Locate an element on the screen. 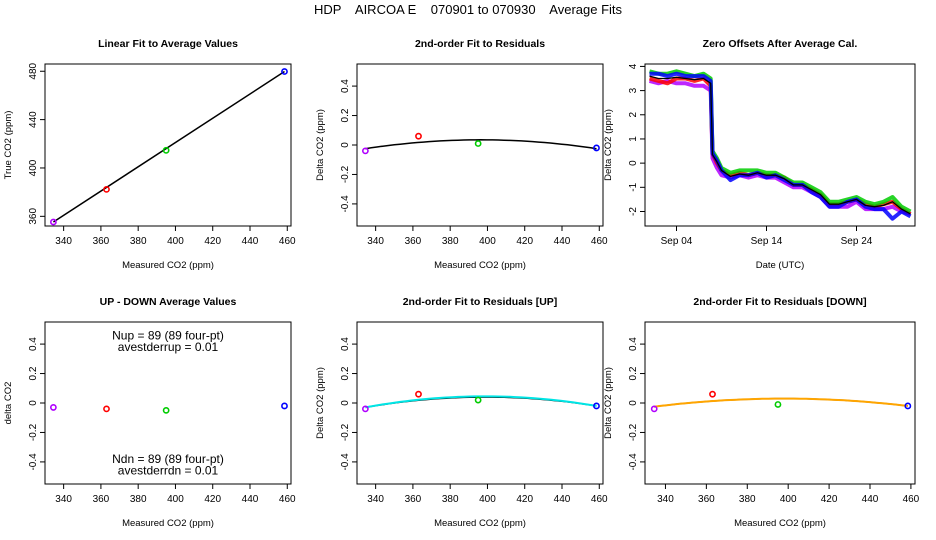 This screenshot has height=540, width=936. series-line-purple is located at coordinates (780, 147).